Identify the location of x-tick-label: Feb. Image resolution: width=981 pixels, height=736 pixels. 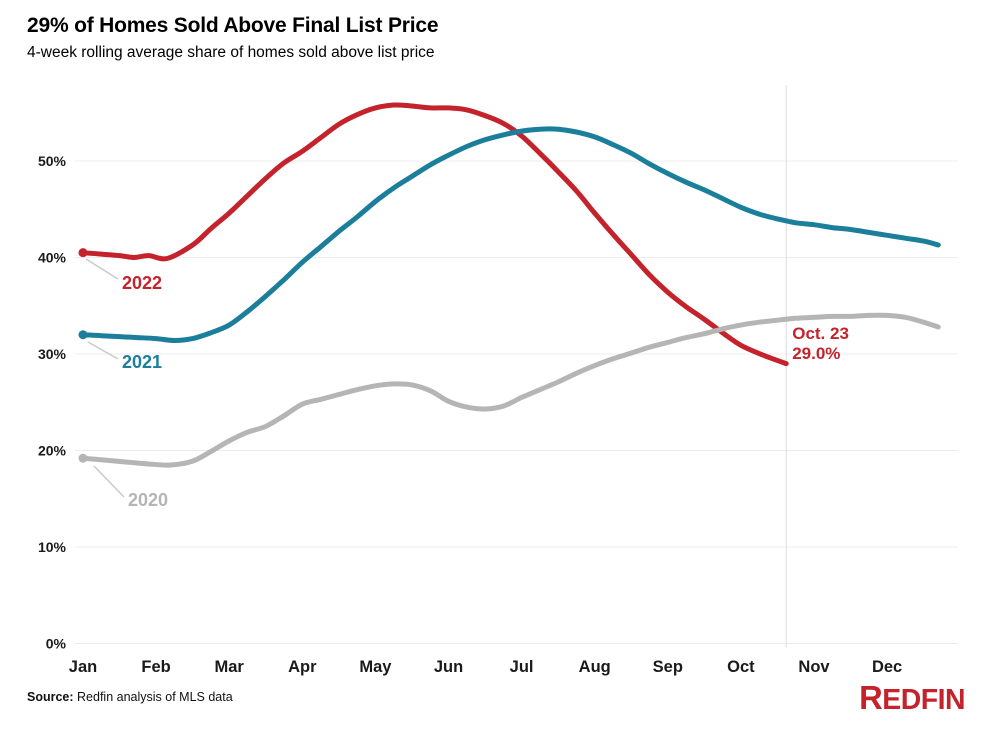
(155, 667).